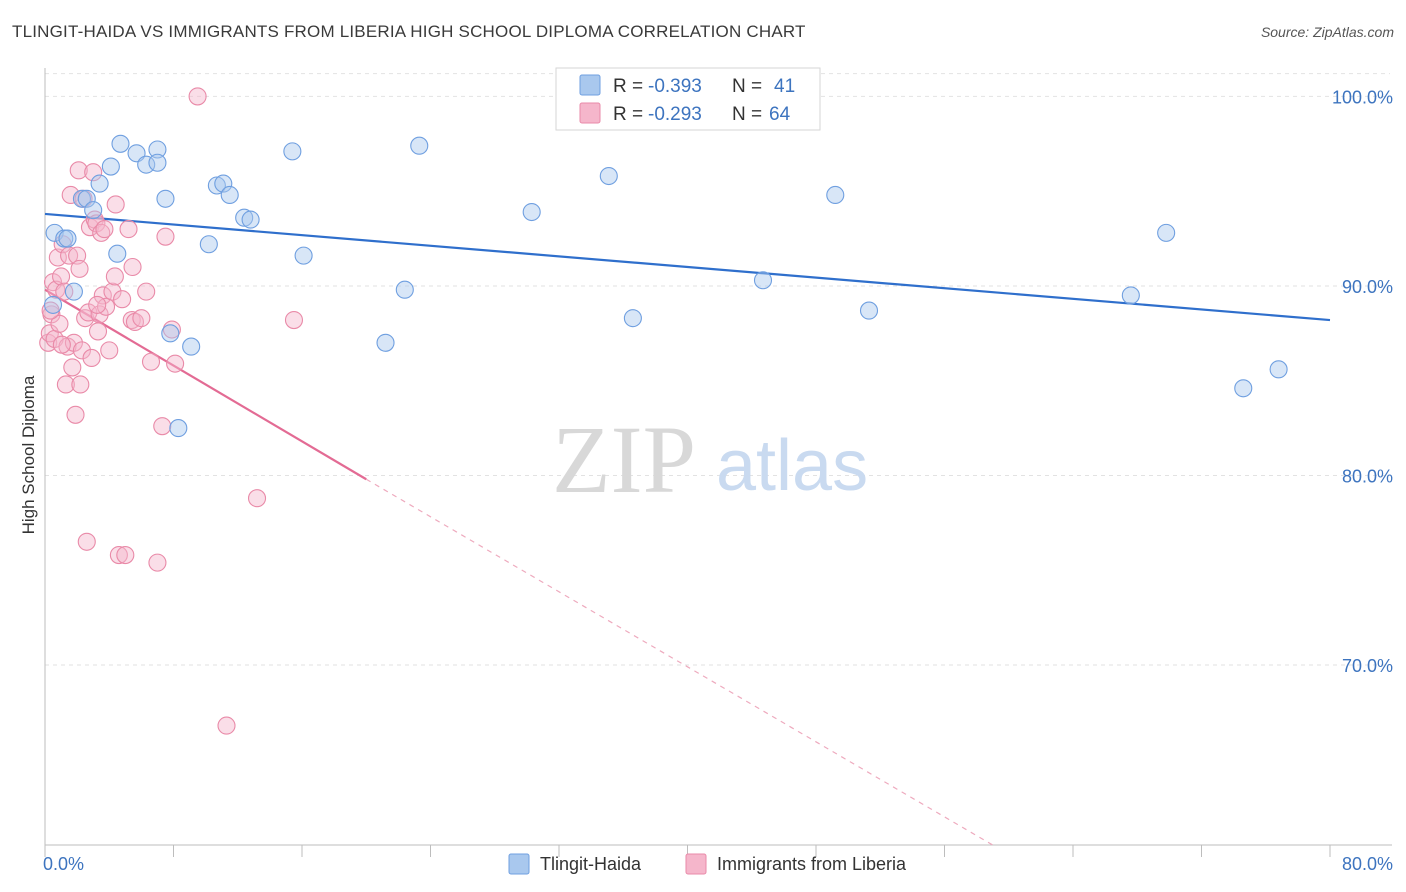 Image resolution: width=1406 pixels, height=892 pixels. Describe the element at coordinates (519, 864) in the screenshot. I see `series-legend-swatch-tlingit` at that location.